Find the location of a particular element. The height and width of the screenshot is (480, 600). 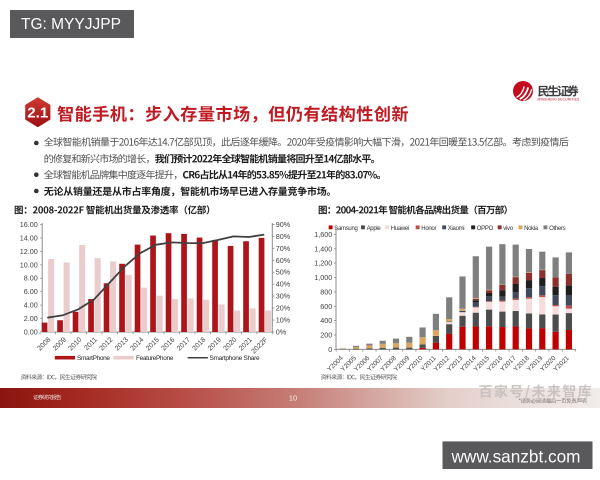

svg-text: FeaturePhone is located at coordinates (155, 358).